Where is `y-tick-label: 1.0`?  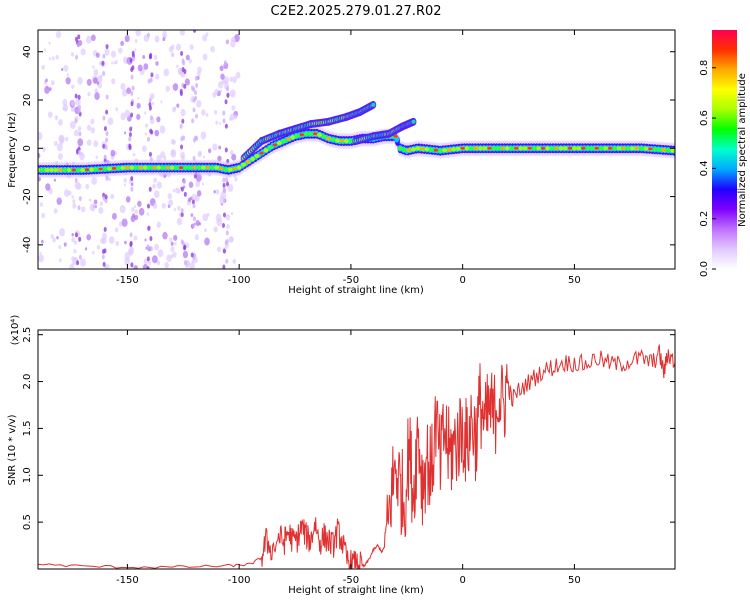 y-tick-label: 1.0 is located at coordinates (27, 475).